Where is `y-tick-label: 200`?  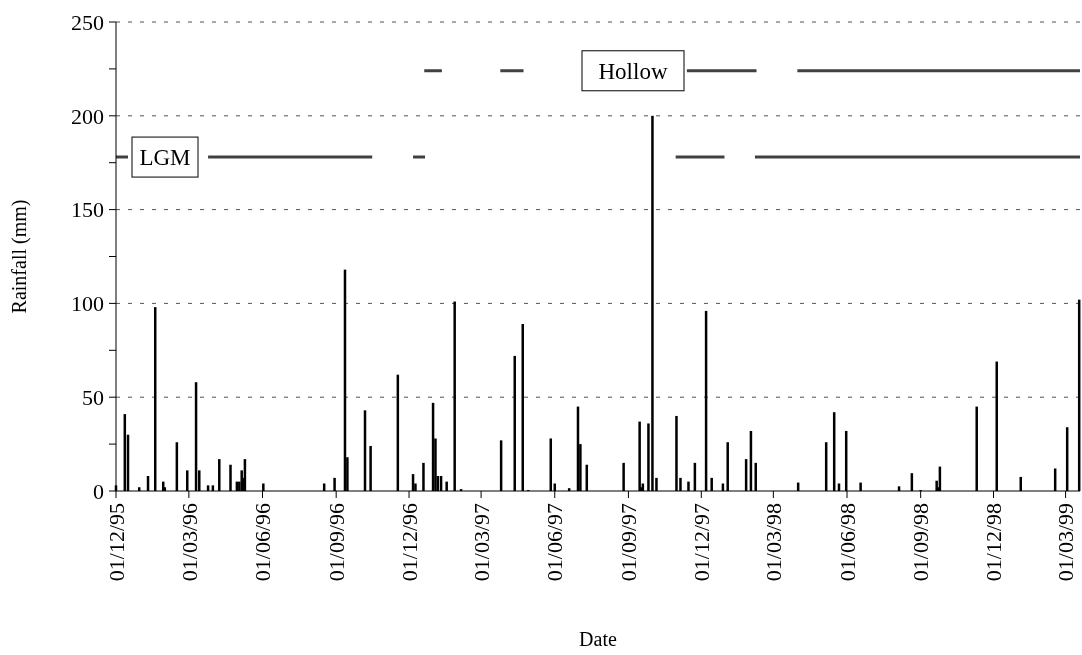
y-tick-label: 200 is located at coordinates (87, 116).